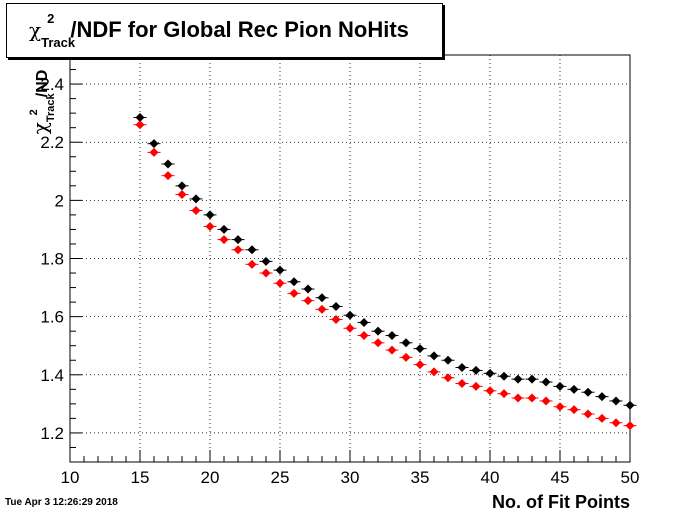  I want to click on chart-title: χTrack 2/NDF for Global Rec Pion NoHits, so click(219, 30).